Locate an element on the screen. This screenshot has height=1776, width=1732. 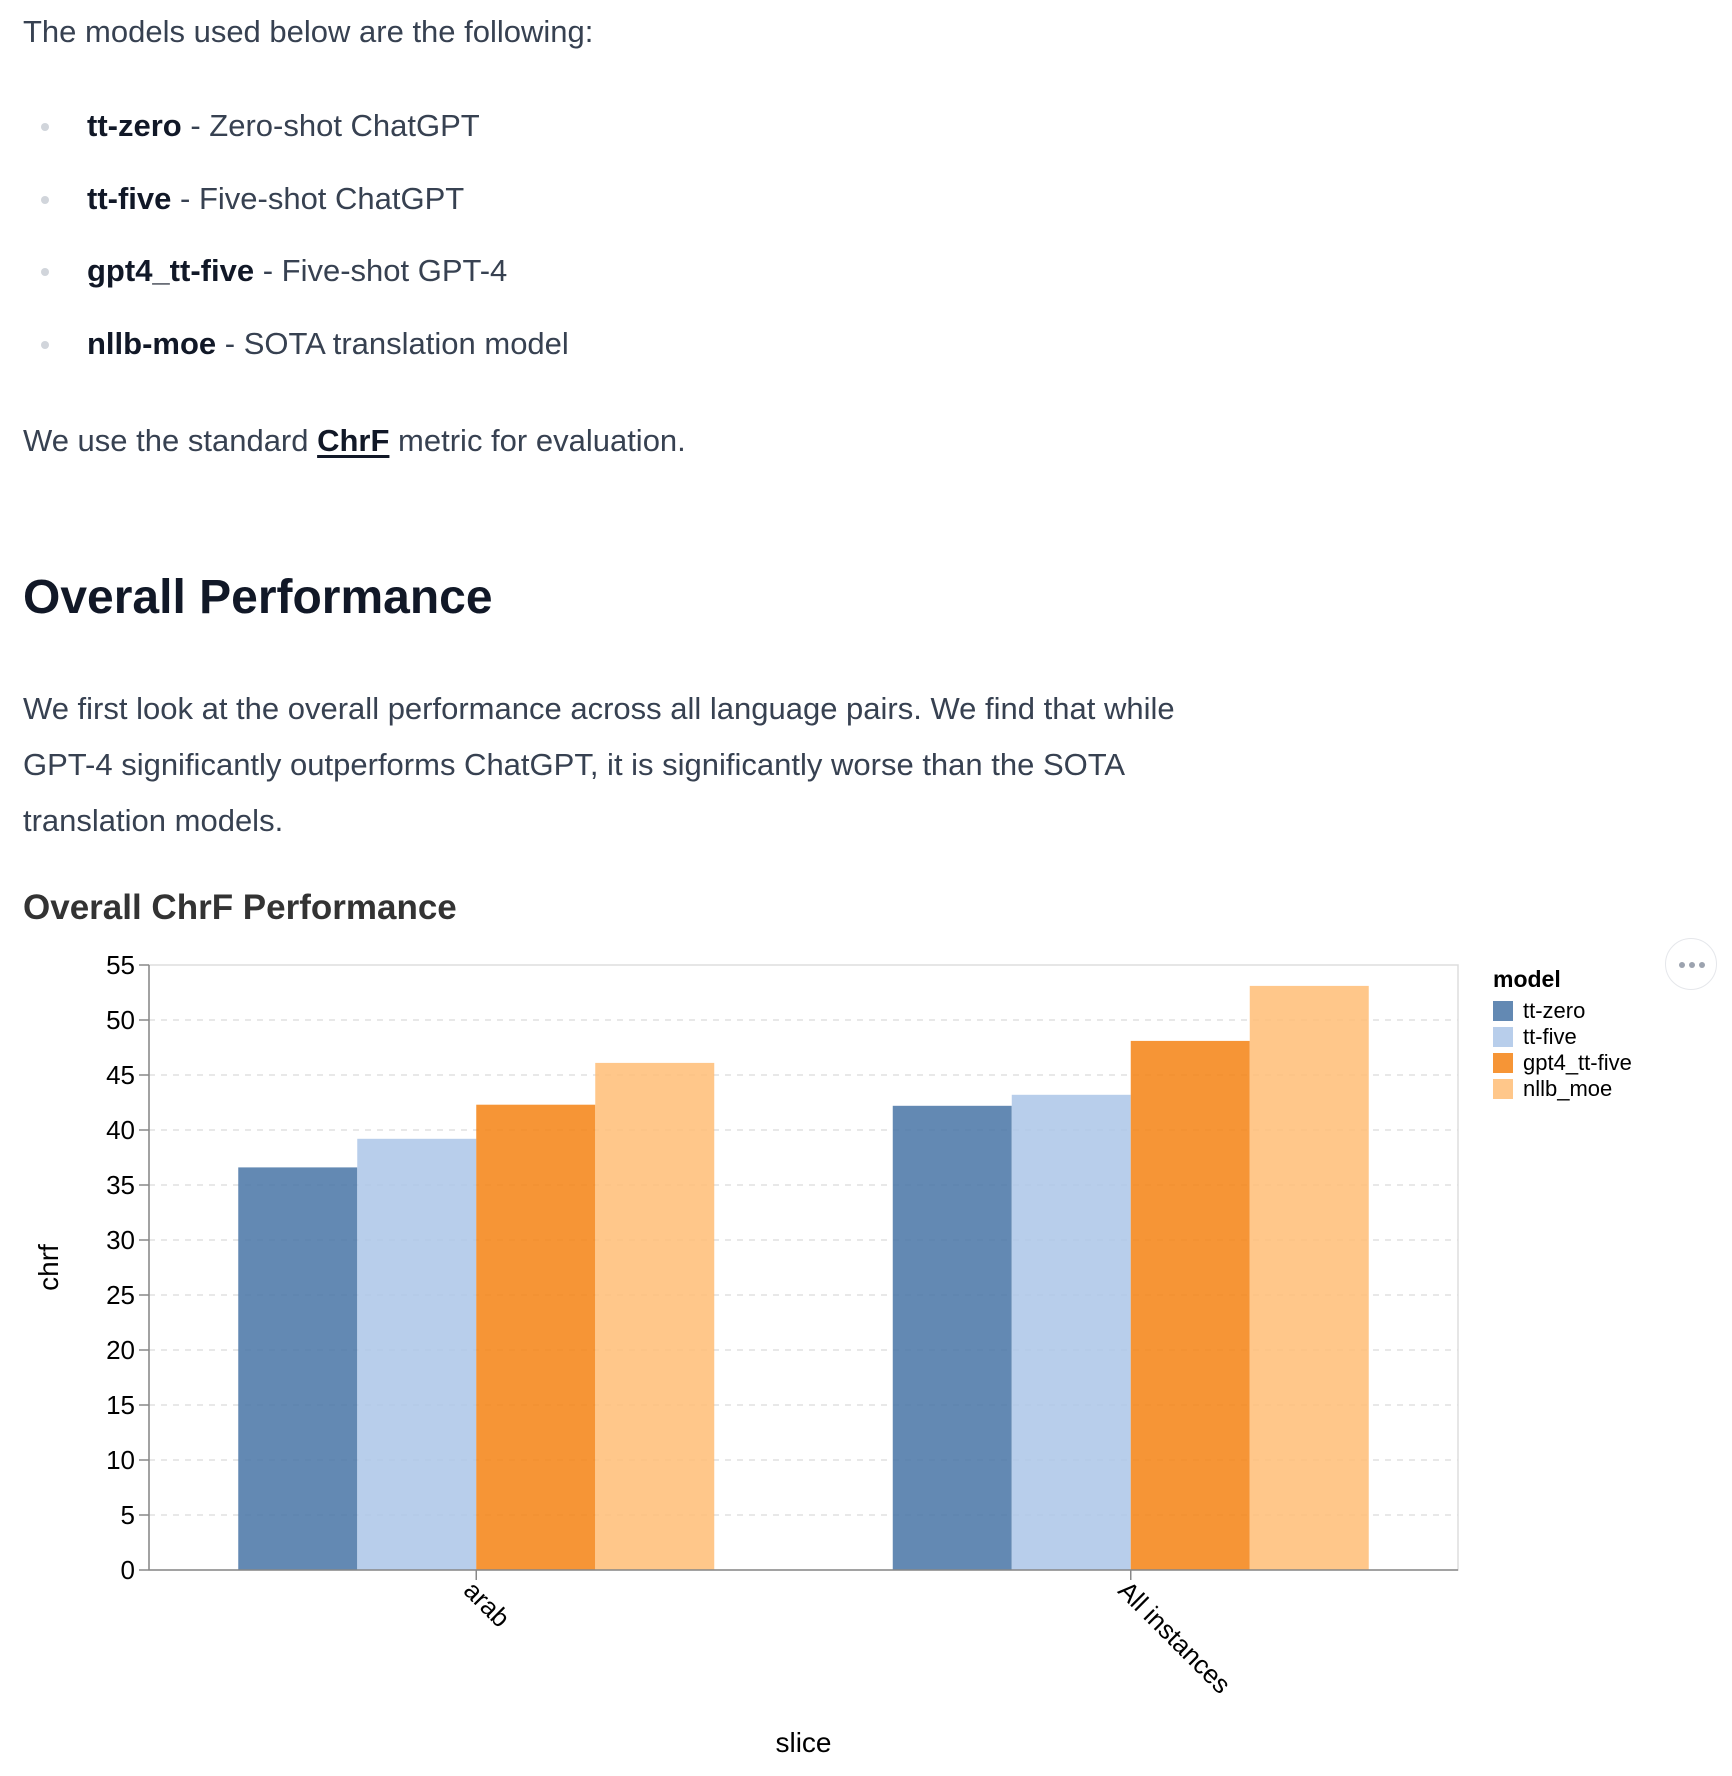
intro-text: The models used below are the following: is located at coordinates (308, 31).